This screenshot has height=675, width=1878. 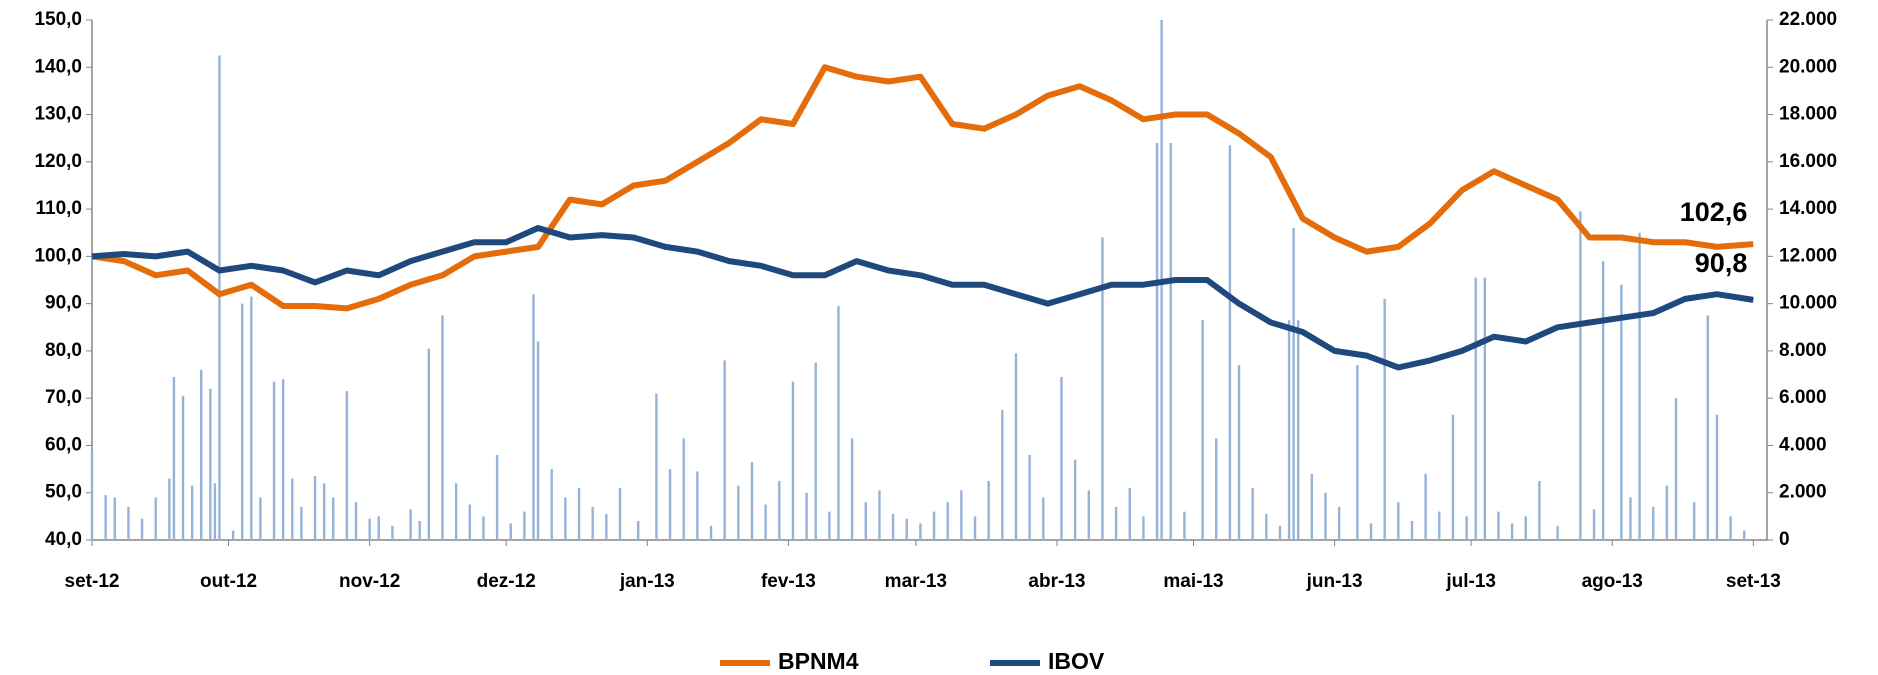 What do you see at coordinates (1803, 350) in the screenshot?
I see `y2-tick-label: 8.000` at bounding box center [1803, 350].